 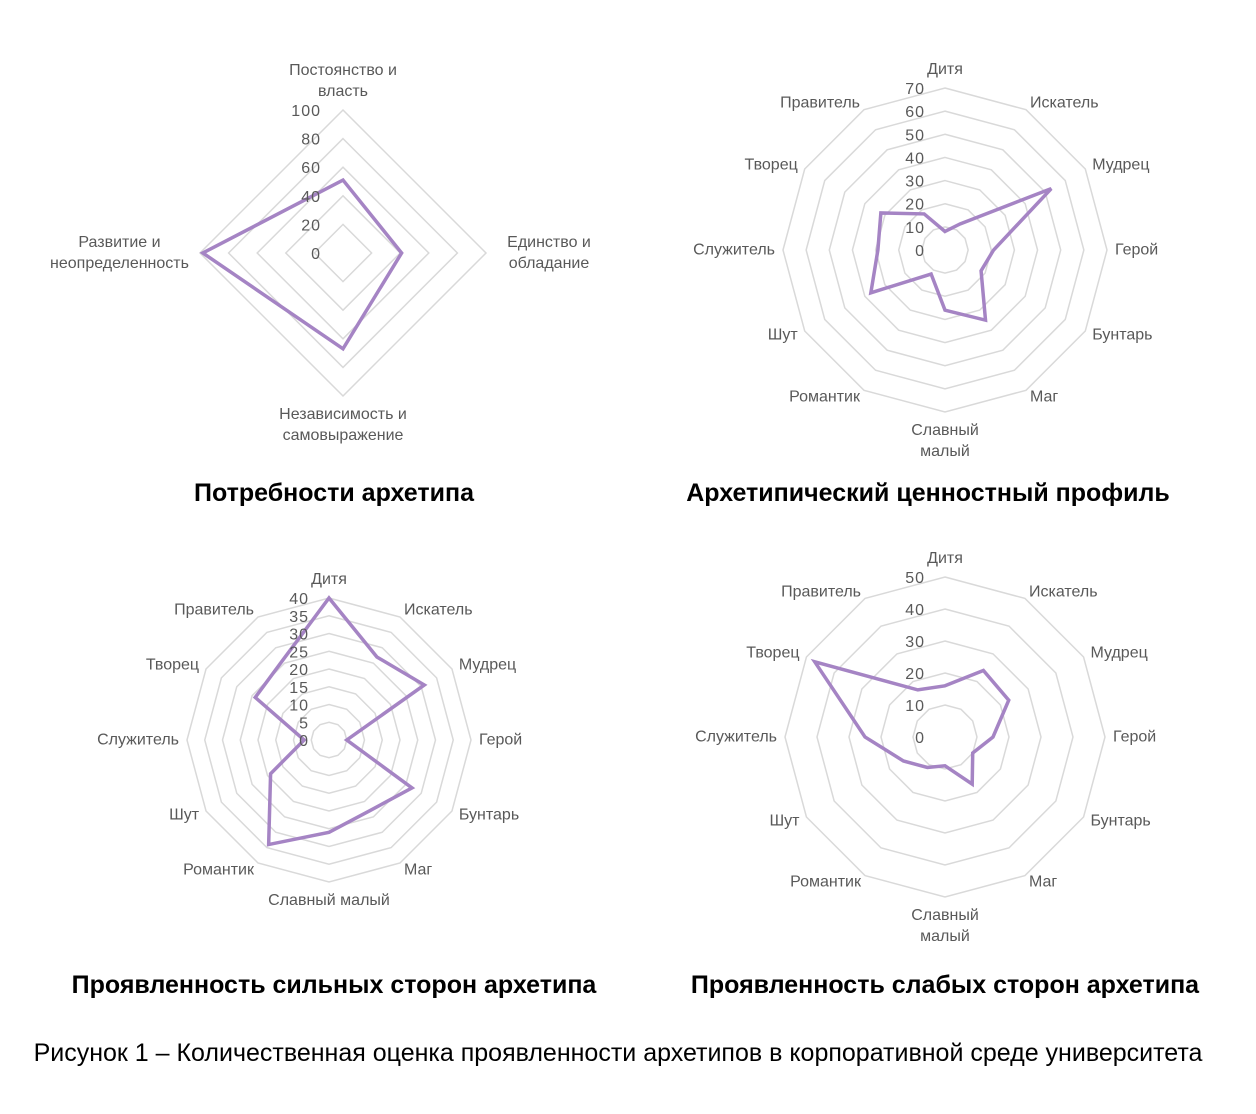 What do you see at coordinates (299, 617) in the screenshot?
I see `tick-label: 35` at bounding box center [299, 617].